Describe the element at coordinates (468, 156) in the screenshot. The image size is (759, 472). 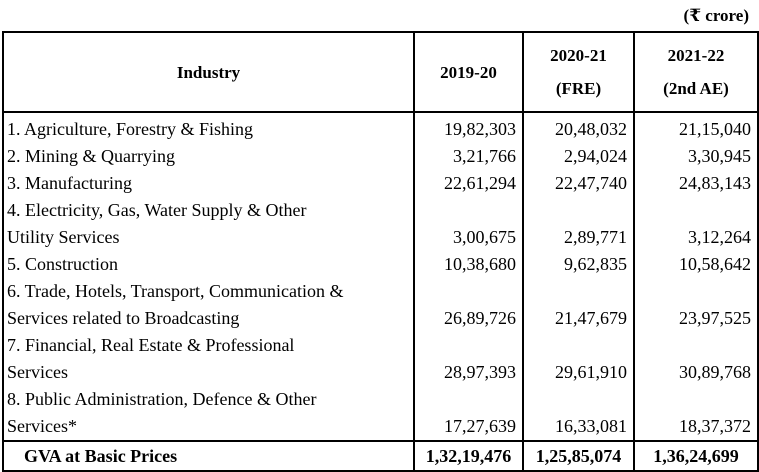
I see `value-2019-20: 3,21,766` at that location.